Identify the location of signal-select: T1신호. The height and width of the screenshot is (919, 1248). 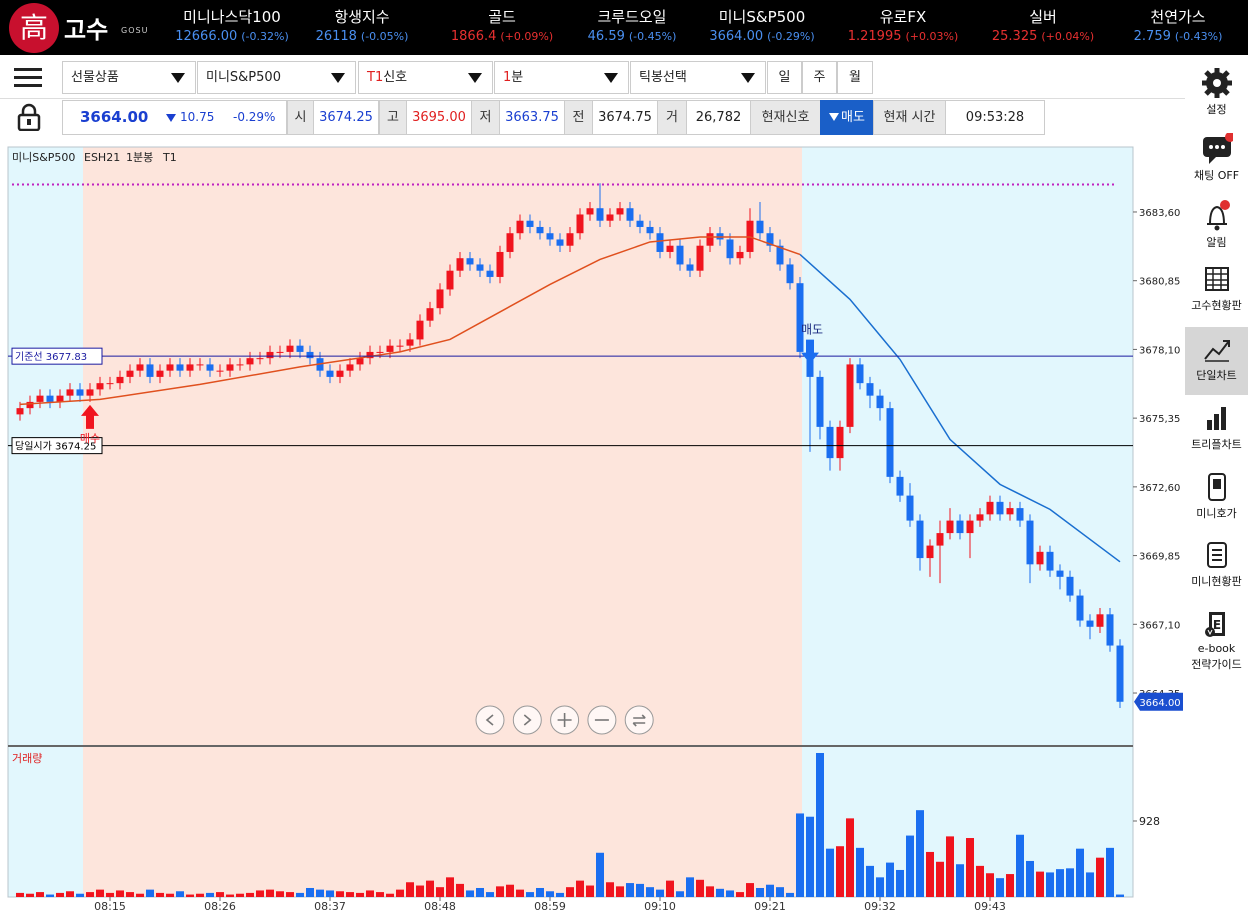
(425, 77).